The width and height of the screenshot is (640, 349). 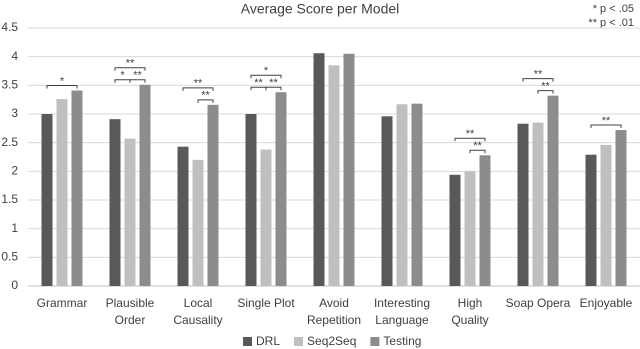 What do you see at coordinates (606, 303) in the screenshot?
I see `x-tick-label: Enjoyable` at bounding box center [606, 303].